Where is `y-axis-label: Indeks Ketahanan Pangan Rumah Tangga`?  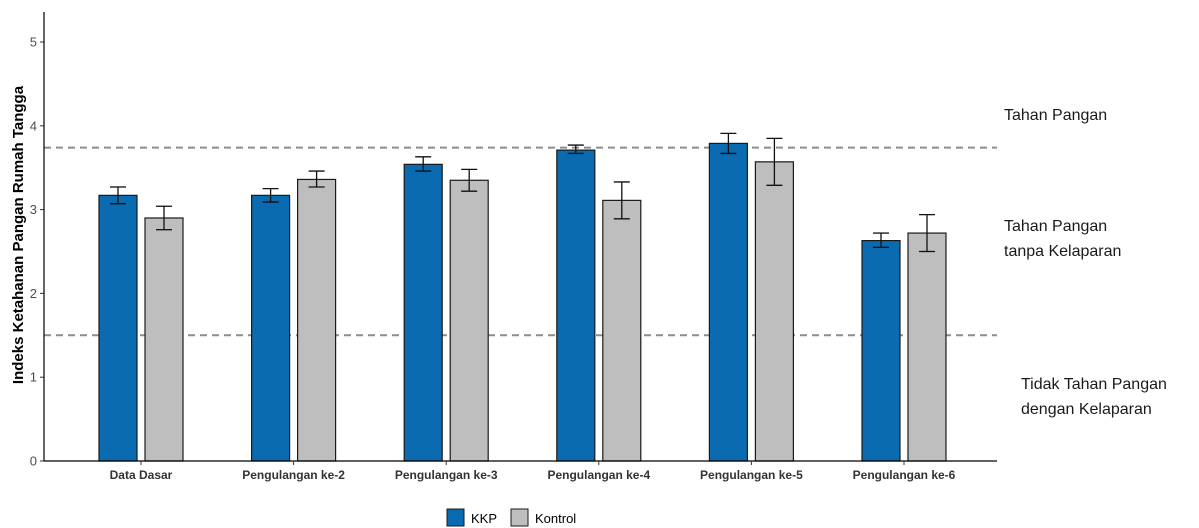 y-axis-label: Indeks Ketahanan Pangan Rumah Tangga is located at coordinates (18, 234).